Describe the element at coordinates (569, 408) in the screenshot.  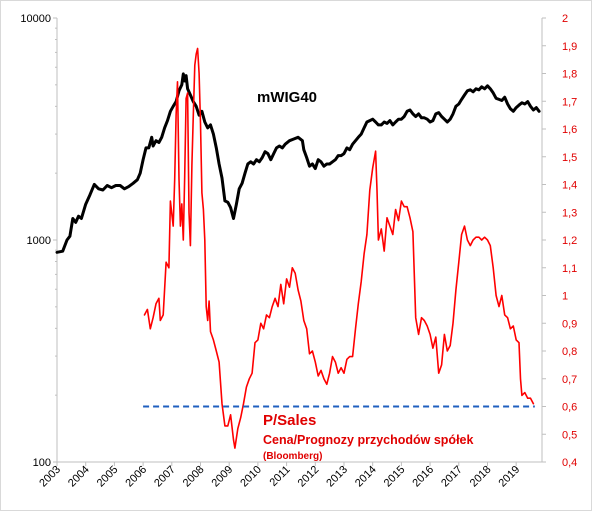
I see `right-tick-label: 0,6` at that location.